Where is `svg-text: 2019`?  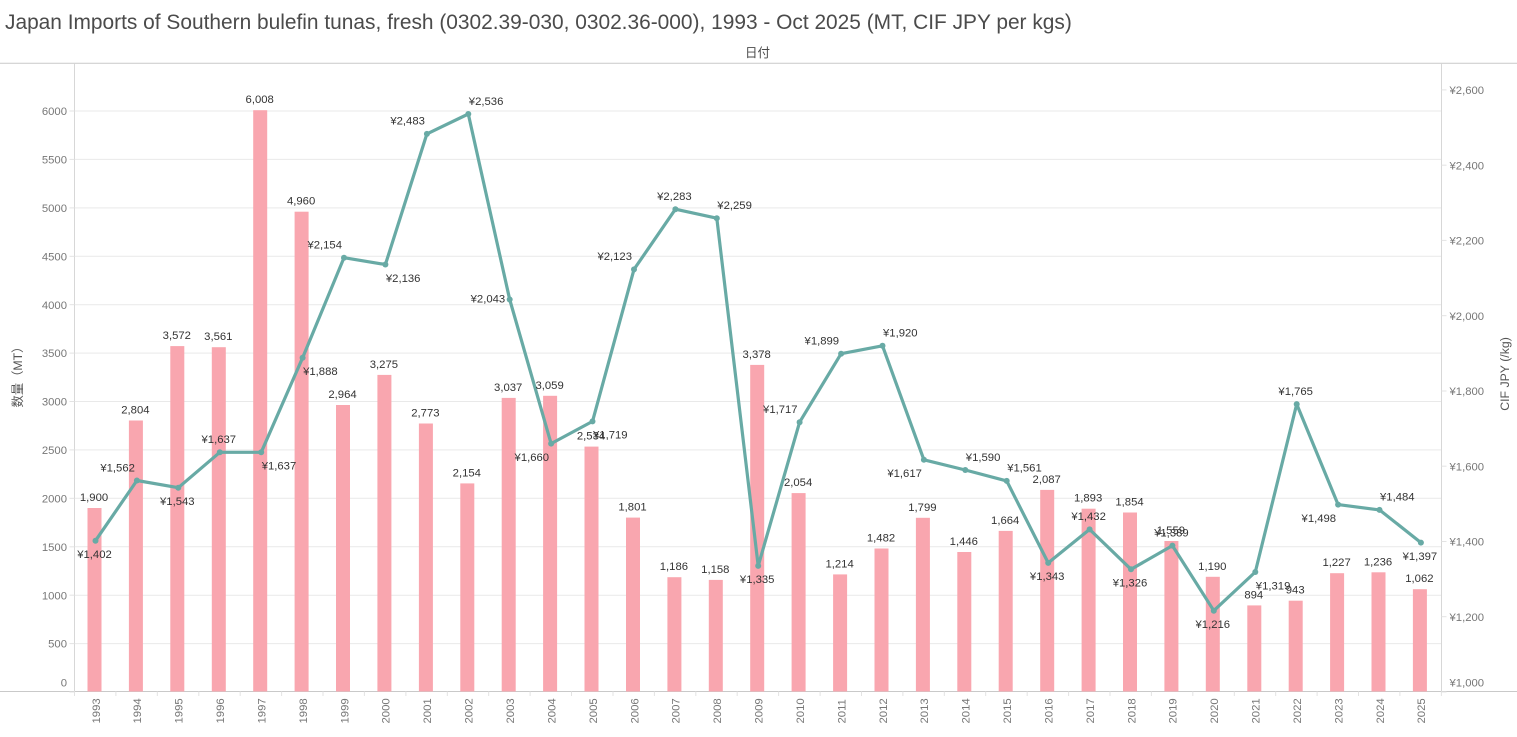
svg-text: 2019 is located at coordinates (1174, 710).